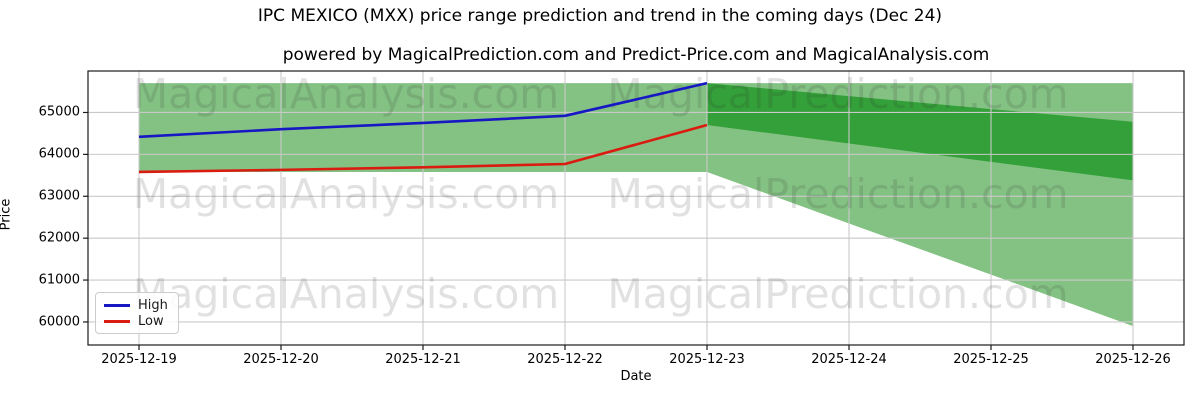  What do you see at coordinates (117, 321) in the screenshot?
I see `low-line-swatch` at bounding box center [117, 321].